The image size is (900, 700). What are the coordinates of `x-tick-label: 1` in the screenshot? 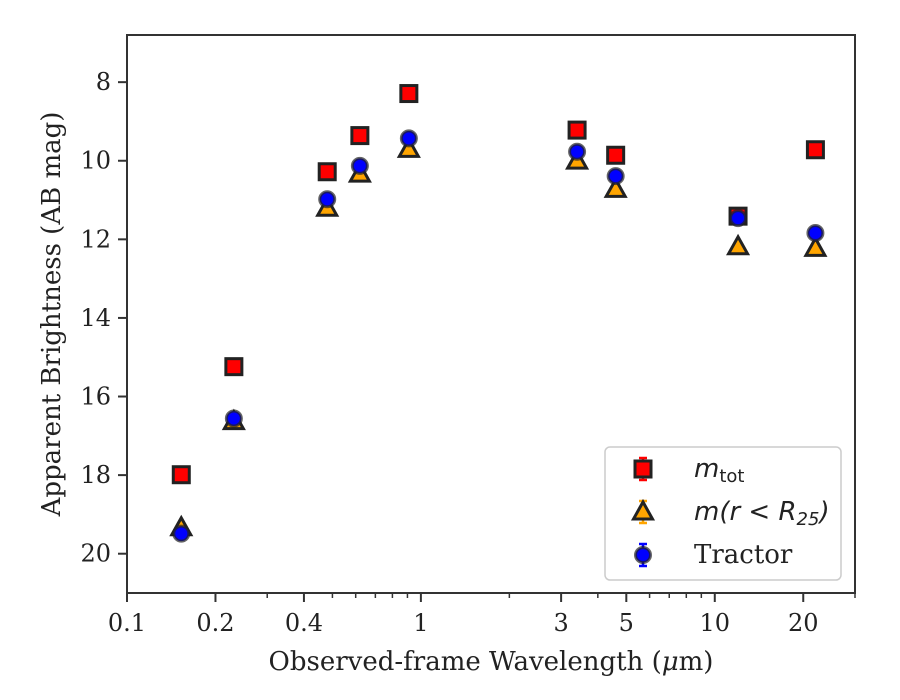 It's located at (420, 623).